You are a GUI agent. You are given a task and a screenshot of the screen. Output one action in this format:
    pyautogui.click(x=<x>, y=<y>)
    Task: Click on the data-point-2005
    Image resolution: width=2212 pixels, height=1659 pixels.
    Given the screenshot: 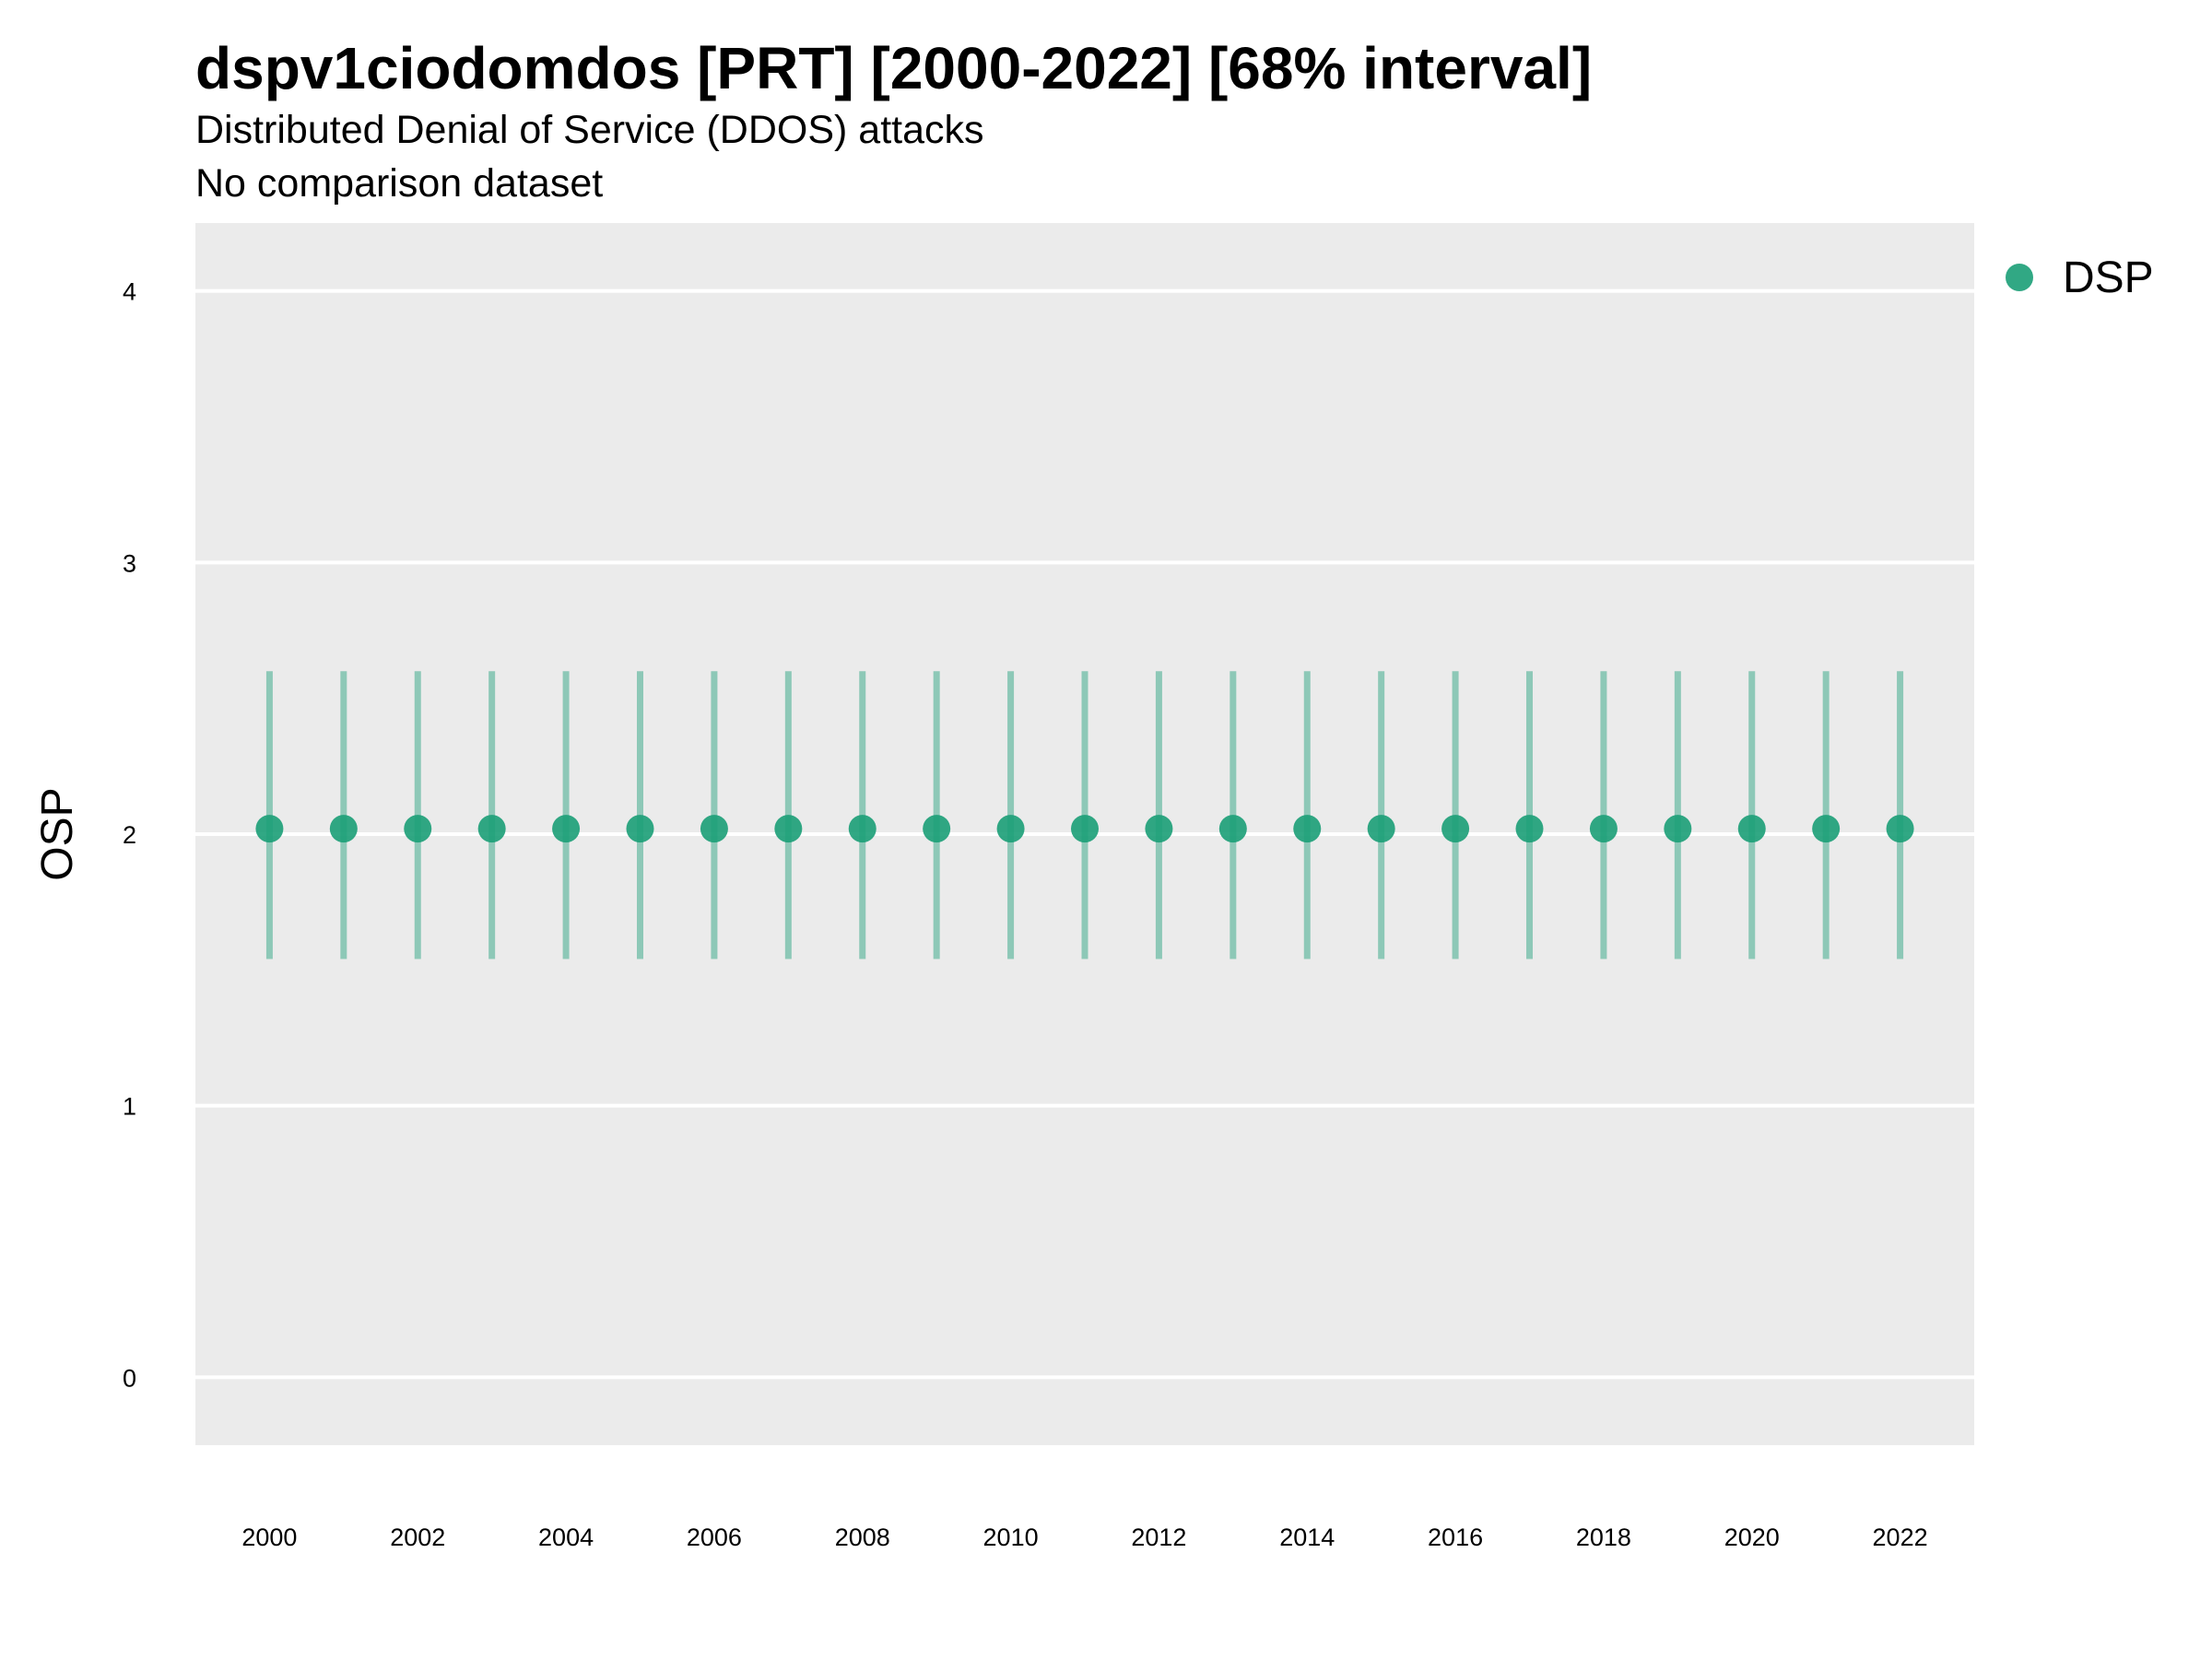 What is the action you would take?
    pyautogui.click(x=640, y=829)
    